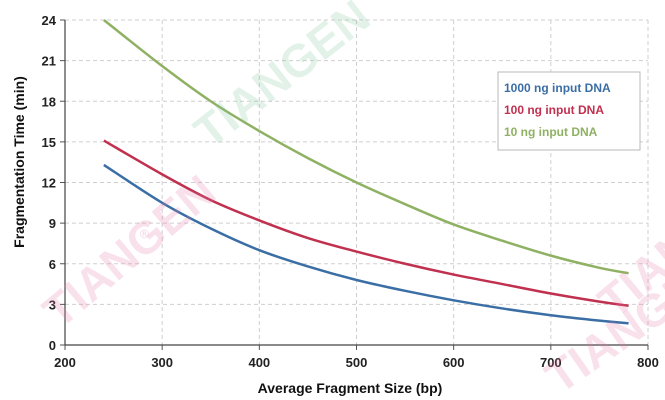  I want to click on y-tick-label: 15, so click(49, 142).